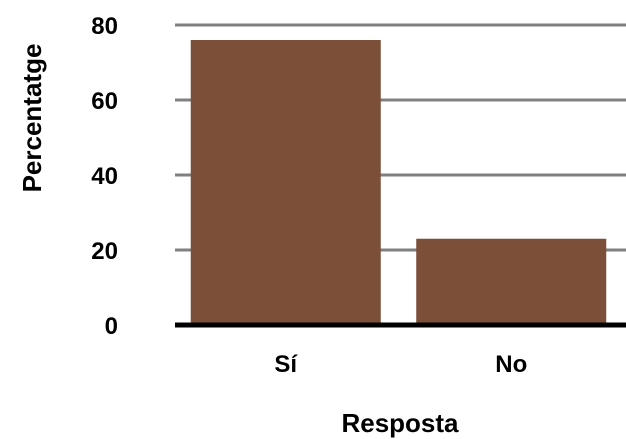  I want to click on y-tick-label: 80, so click(104, 26).